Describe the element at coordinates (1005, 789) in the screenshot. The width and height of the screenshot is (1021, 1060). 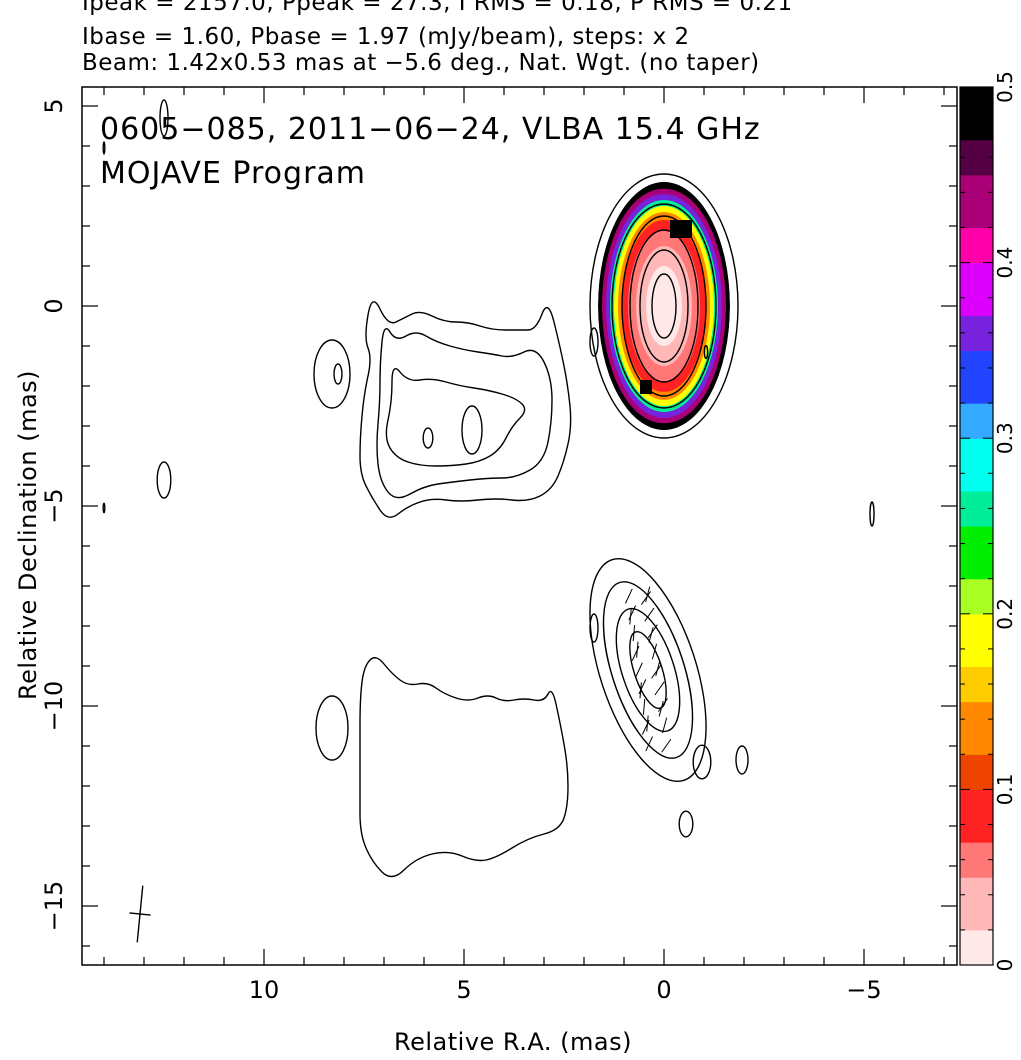
I see `colorbar-tick-label: 0.1` at that location.